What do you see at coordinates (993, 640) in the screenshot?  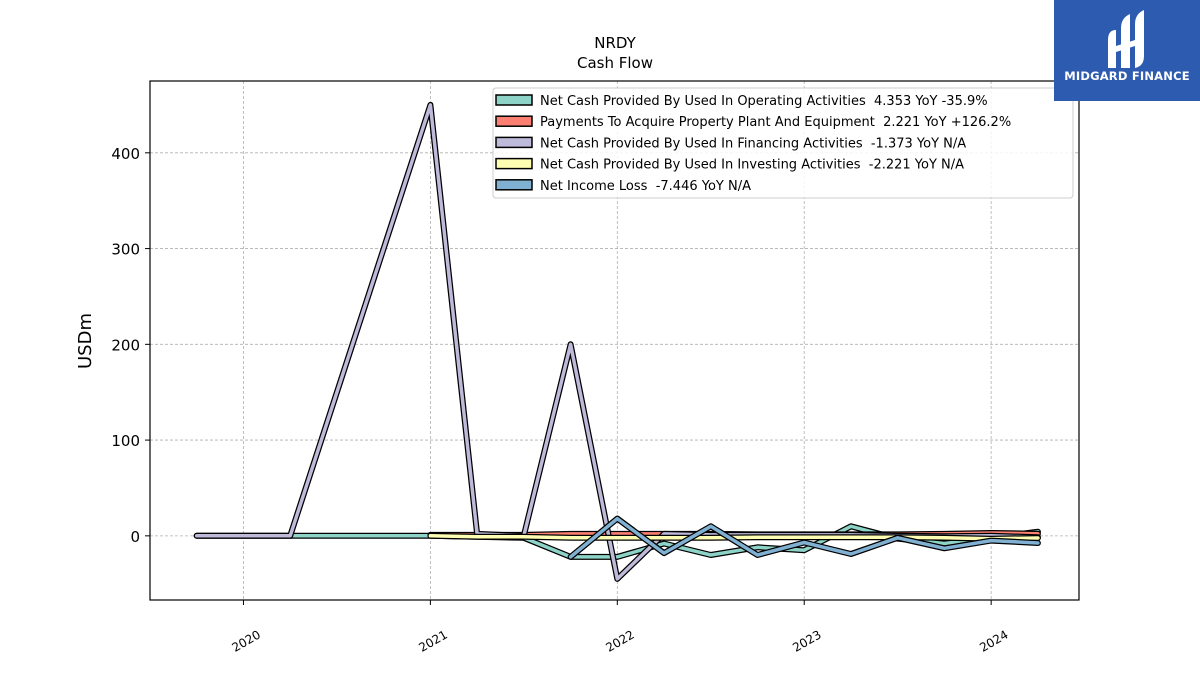 I see `x-tick-label: 2024` at bounding box center [993, 640].